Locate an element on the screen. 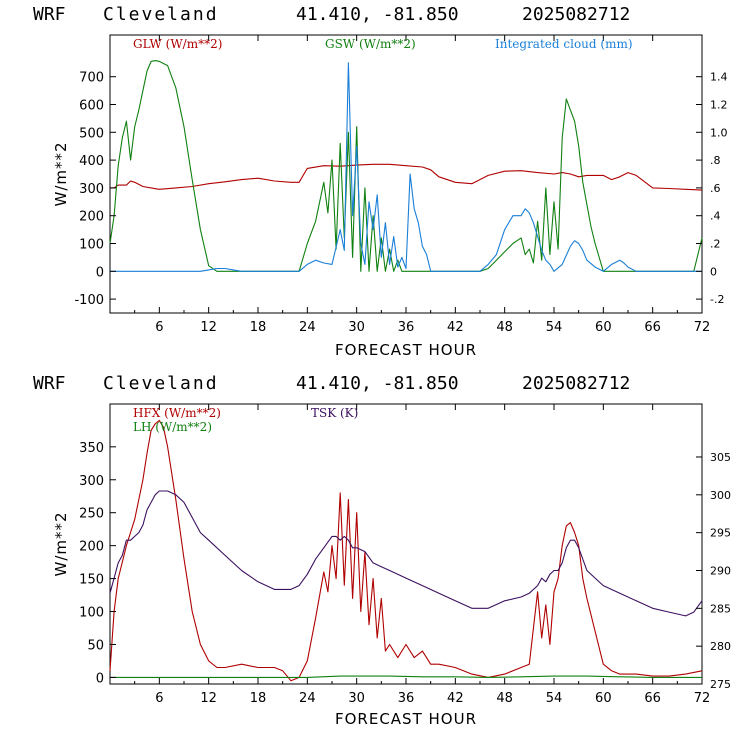 The width and height of the screenshot is (740, 740). y-tick-label: -100 is located at coordinates (89, 300).